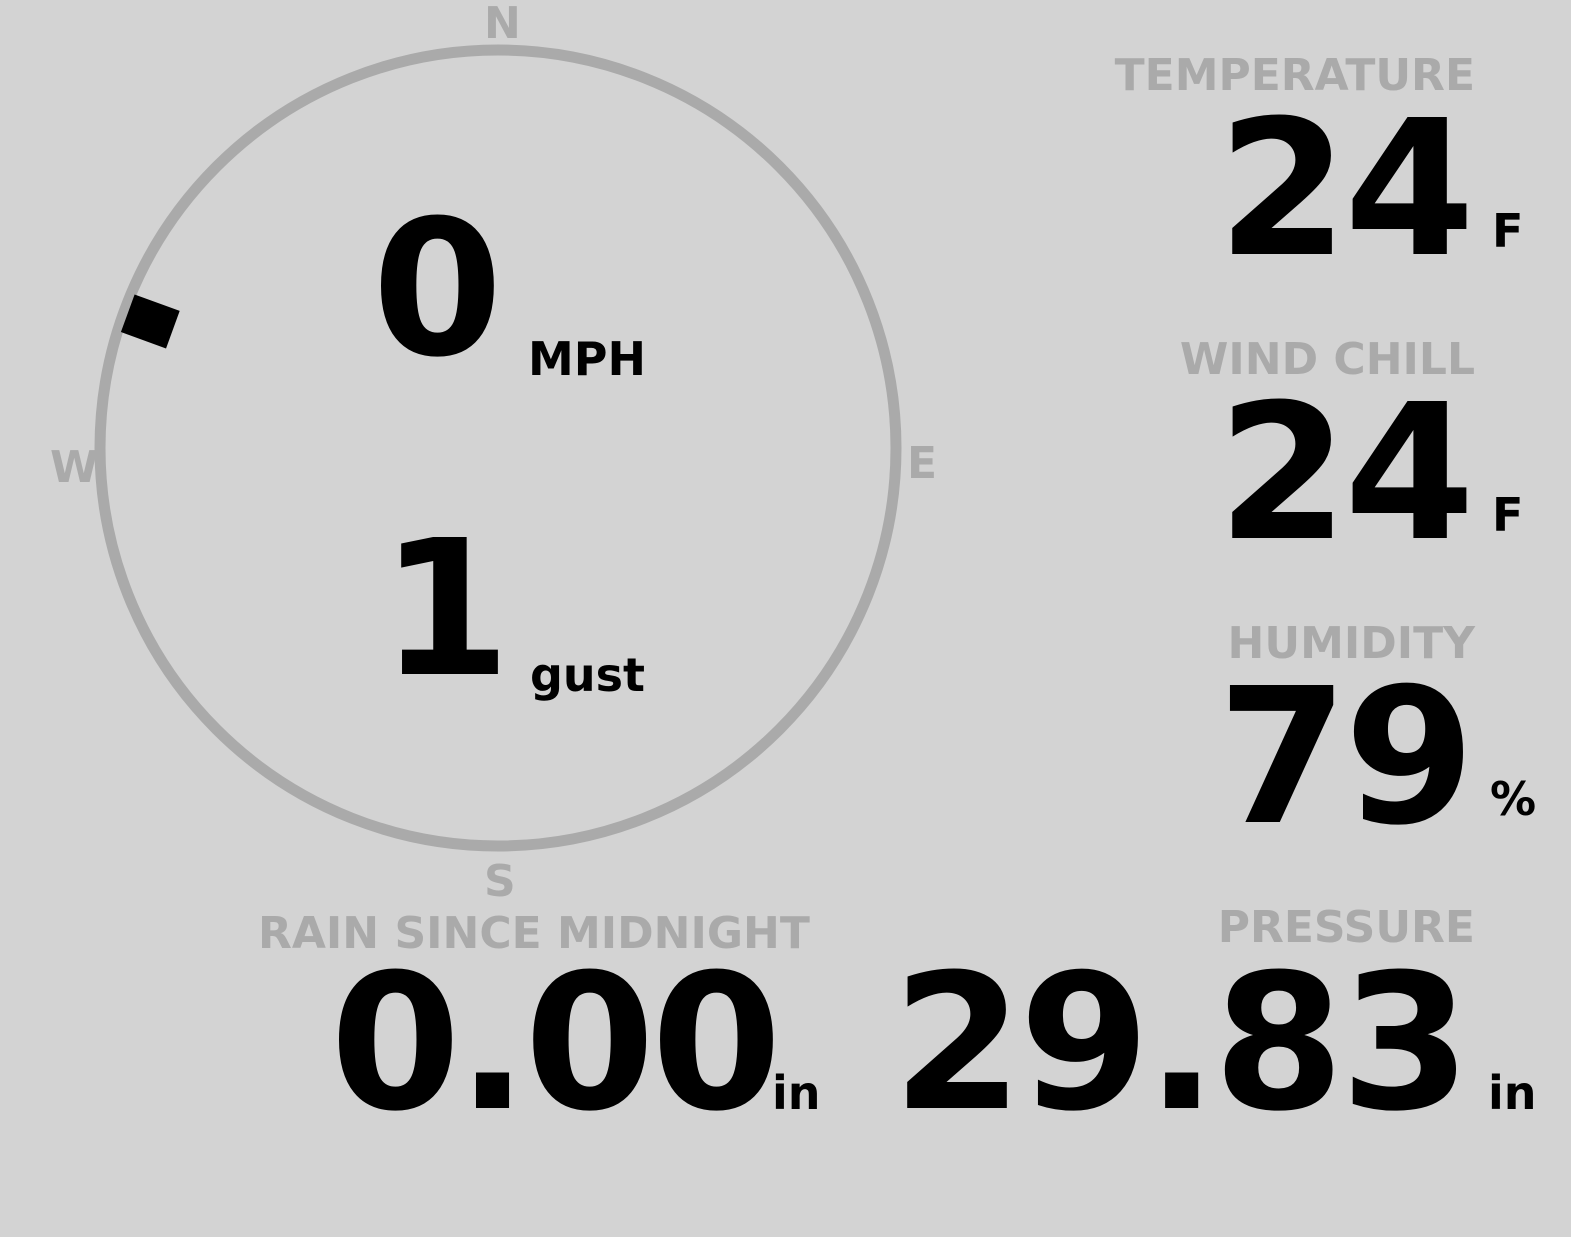  What do you see at coordinates (1346, 189) in the screenshot?
I see `temperature-value: 24` at bounding box center [1346, 189].